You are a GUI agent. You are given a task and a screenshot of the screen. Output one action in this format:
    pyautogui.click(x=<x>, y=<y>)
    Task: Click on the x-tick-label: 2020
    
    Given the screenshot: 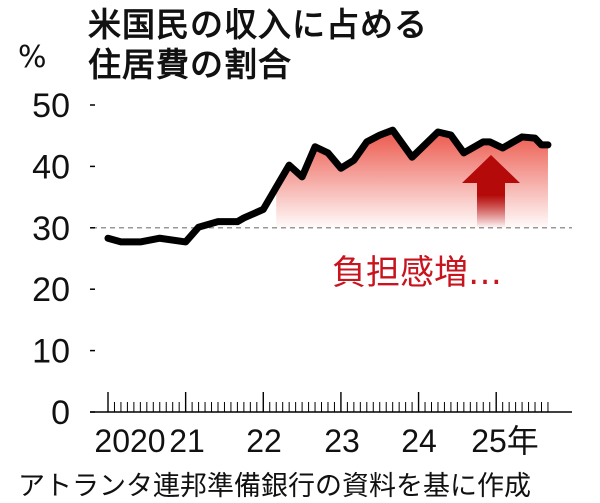 What is the action you would take?
    pyautogui.click(x=129, y=441)
    